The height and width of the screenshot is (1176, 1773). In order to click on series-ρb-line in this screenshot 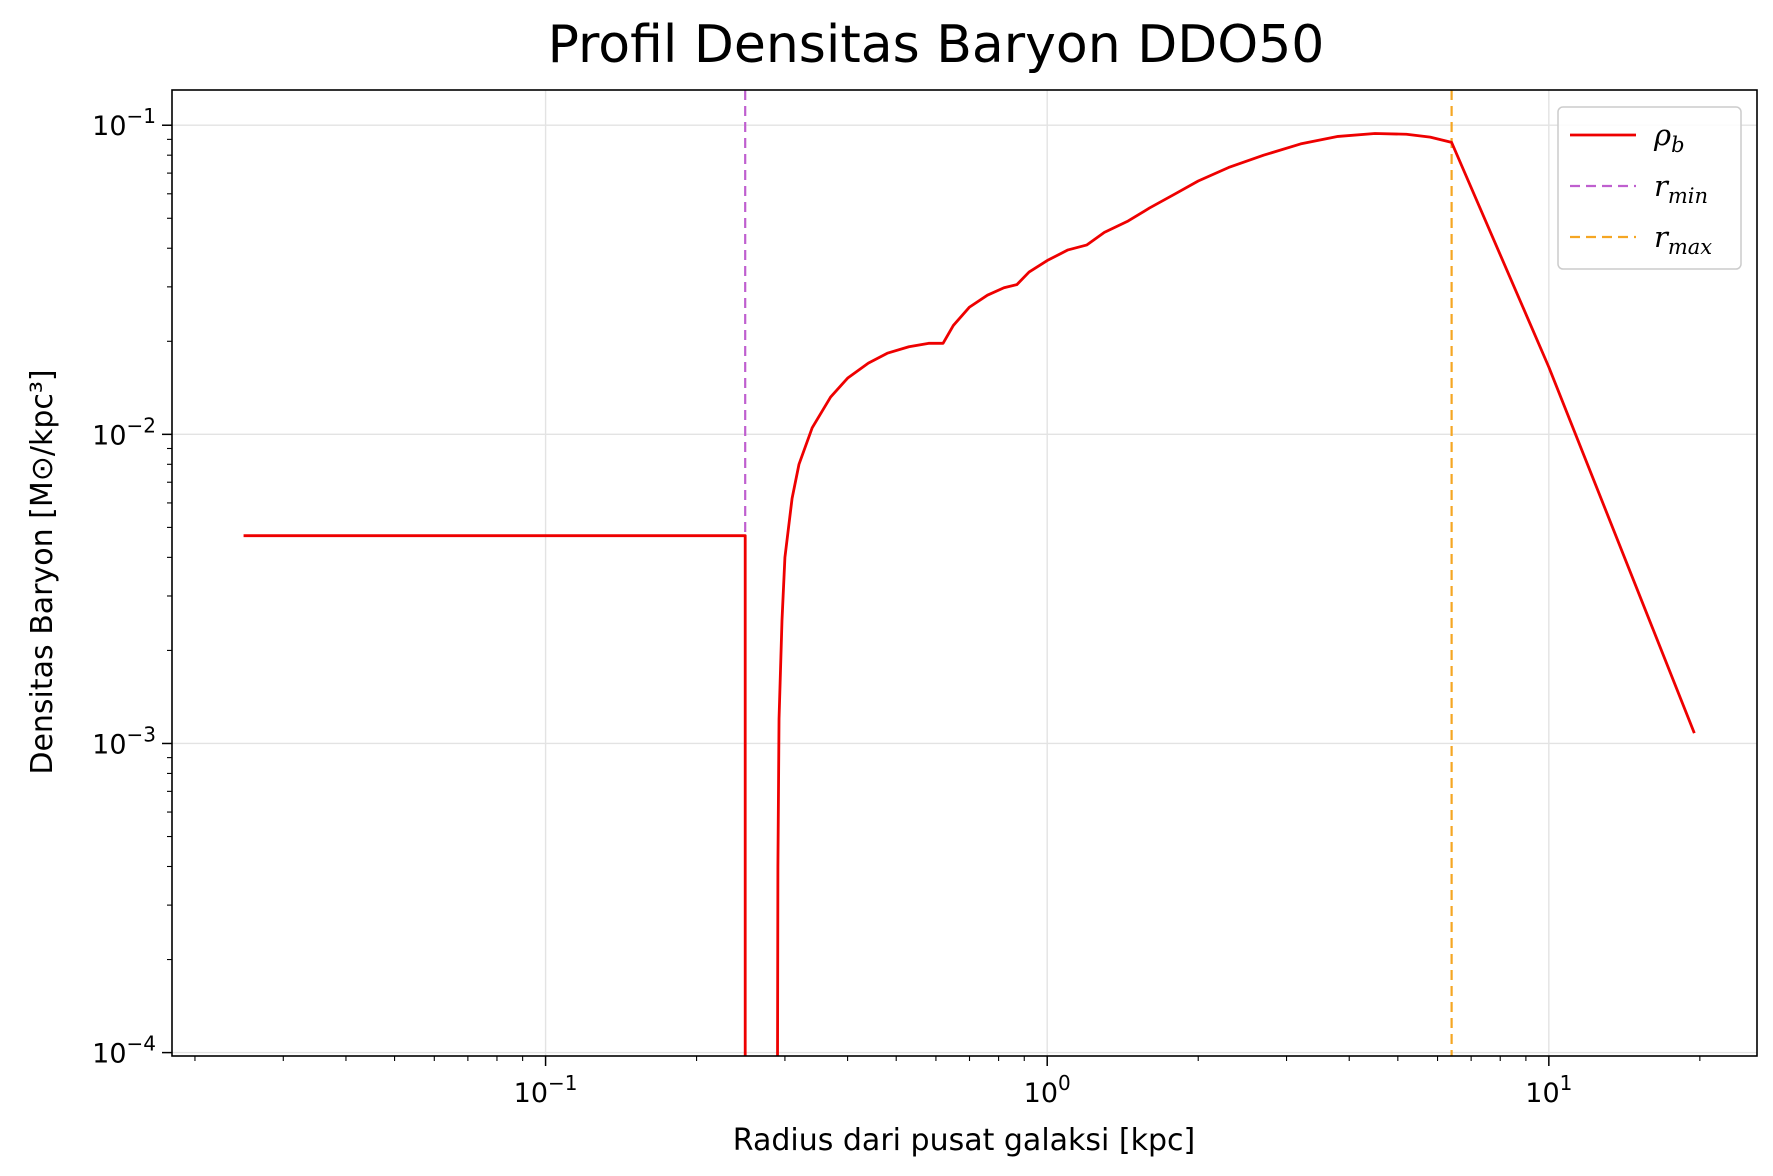, I will do `click(495, 795)`.